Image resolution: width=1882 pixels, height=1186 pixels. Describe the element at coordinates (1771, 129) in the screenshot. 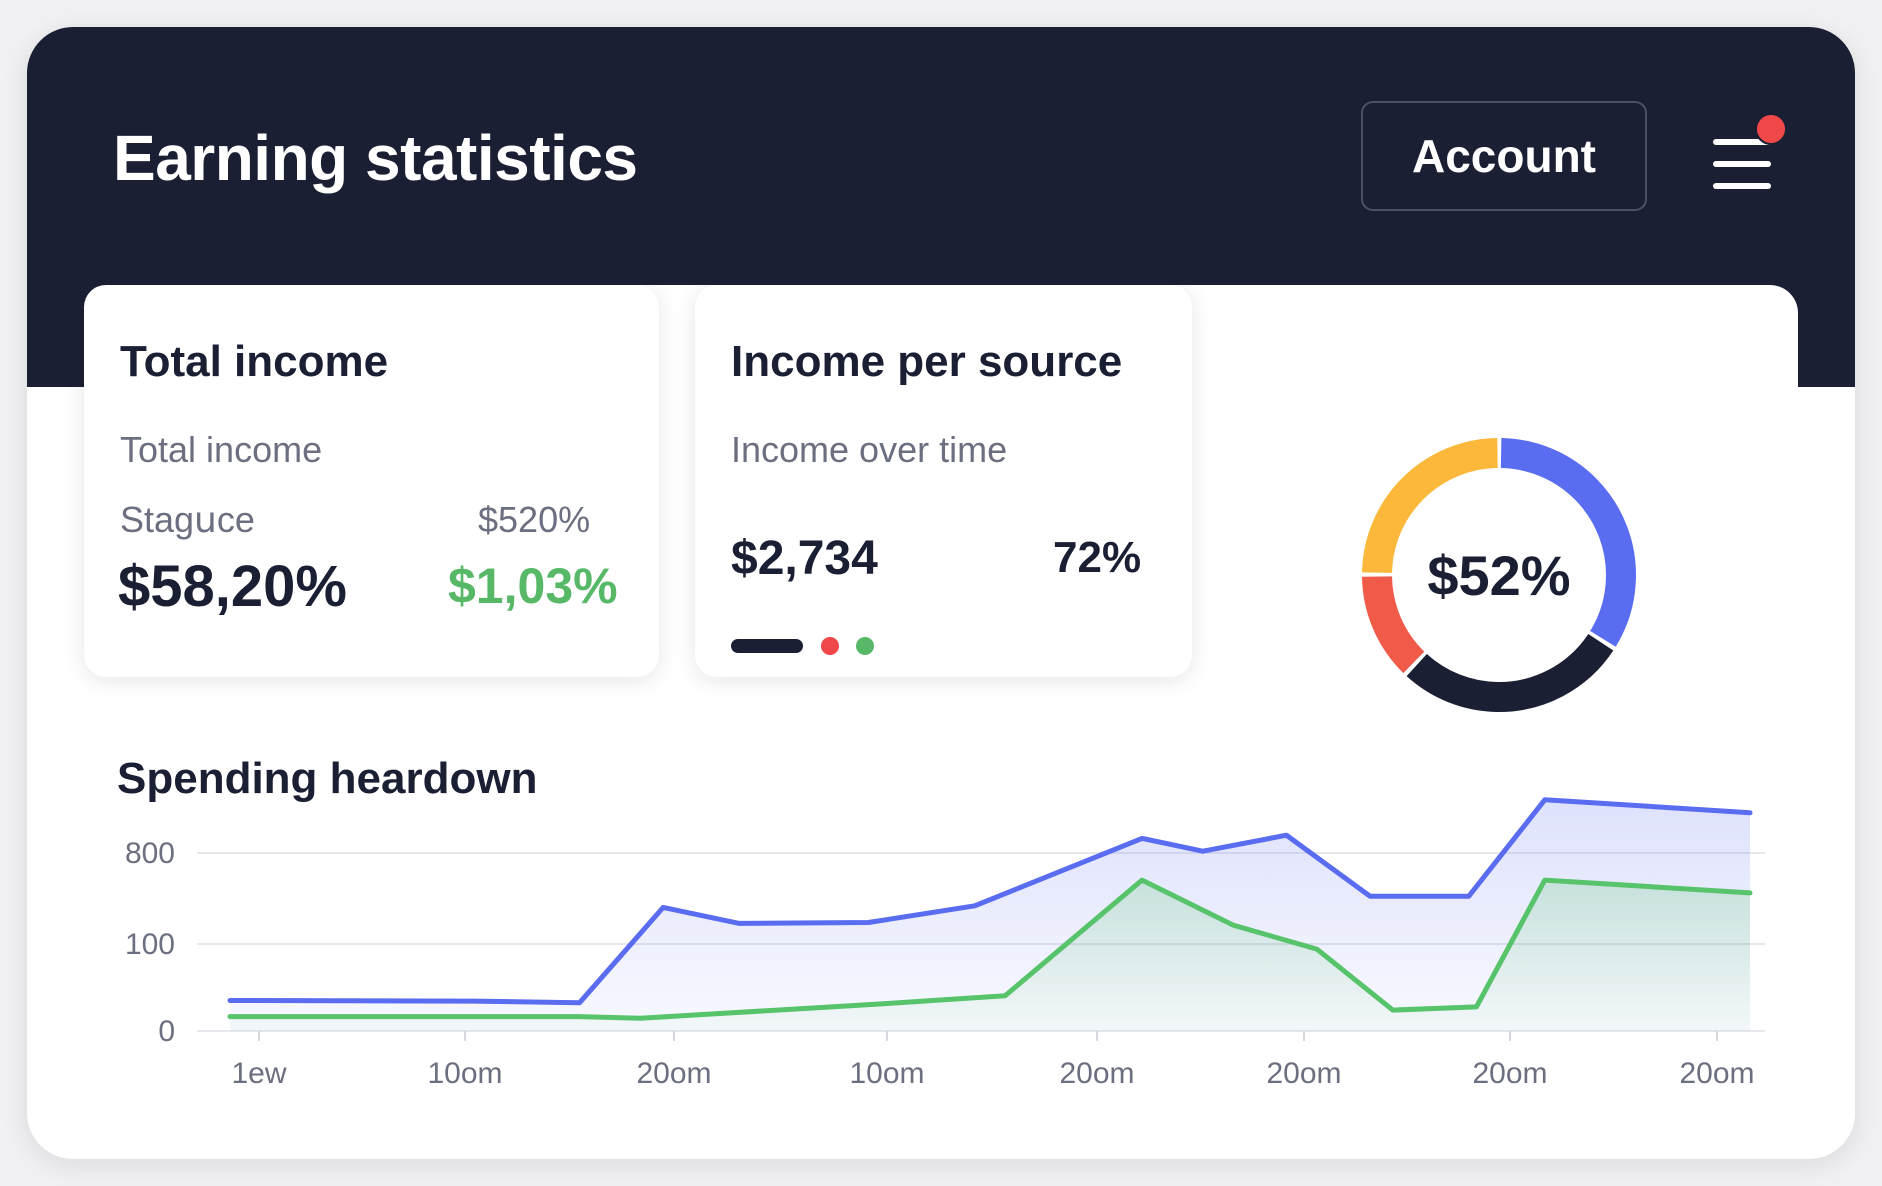

I see `notification-dot` at that location.